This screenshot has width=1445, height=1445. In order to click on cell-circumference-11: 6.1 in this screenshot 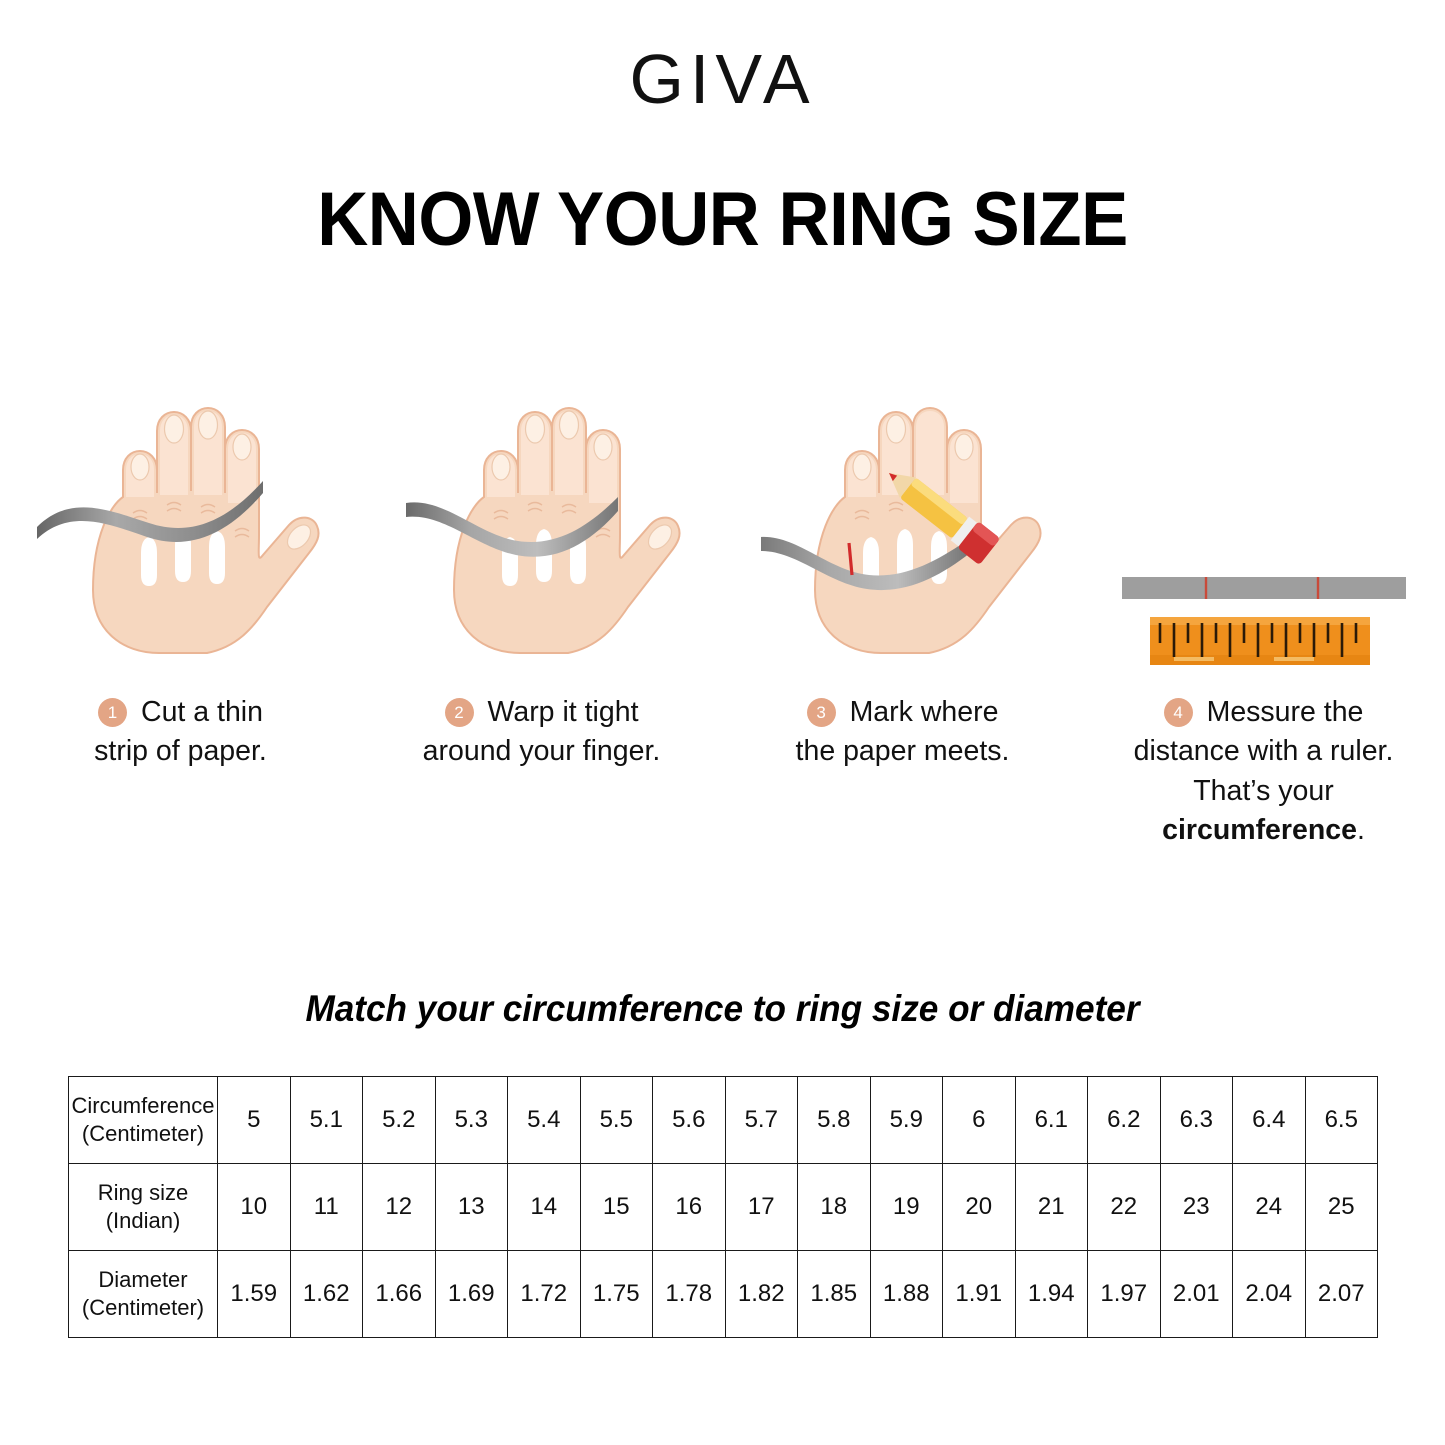, I will do `click(1051, 1120)`.